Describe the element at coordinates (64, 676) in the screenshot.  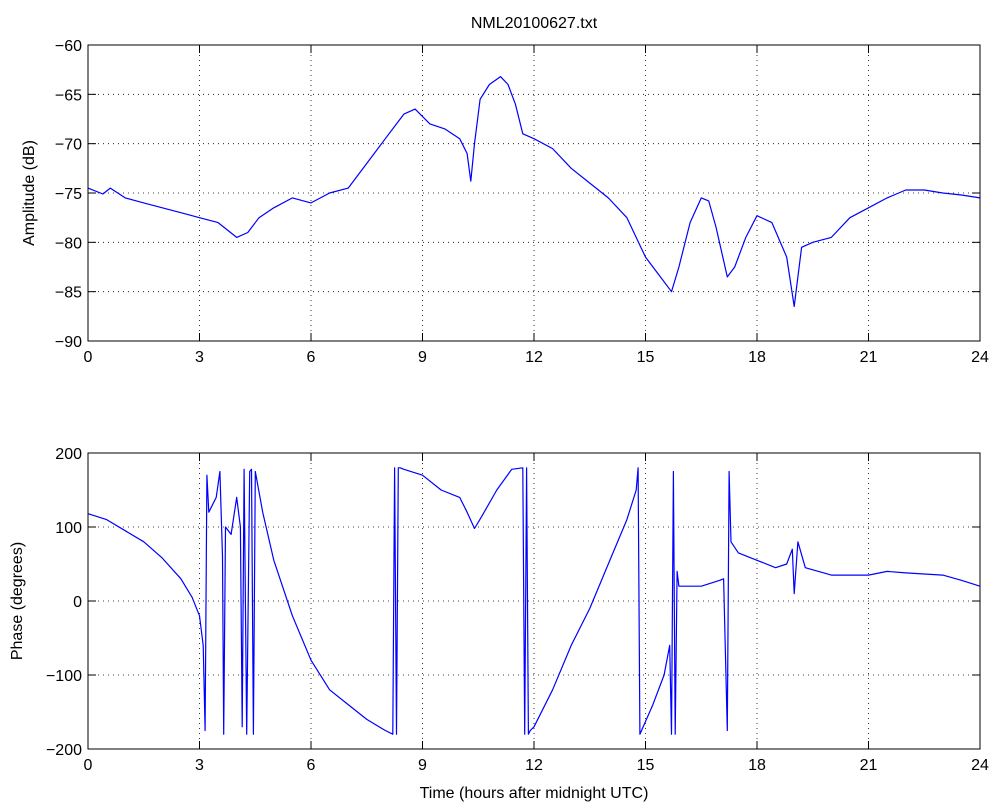
I see `phase-y-tick-label: −100` at that location.